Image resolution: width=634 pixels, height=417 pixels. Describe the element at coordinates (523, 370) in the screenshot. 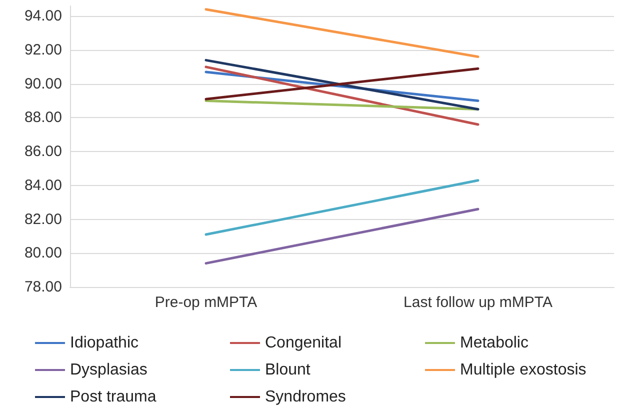

I see `legend-label: Multiple exostosis` at that location.